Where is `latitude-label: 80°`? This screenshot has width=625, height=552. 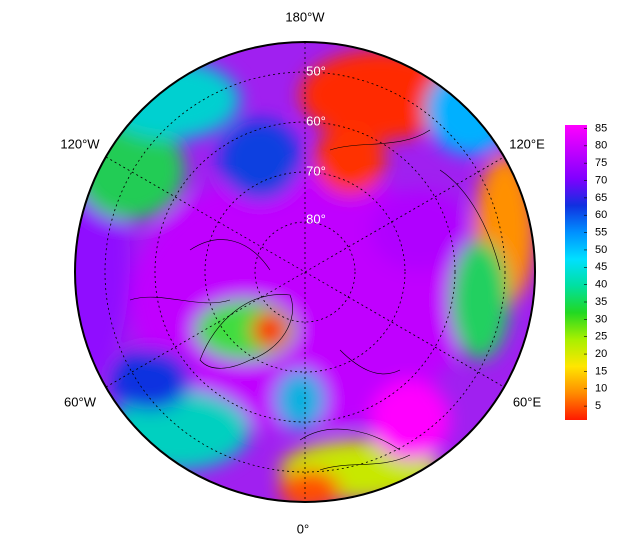
latitude-label: 80° is located at coordinates (316, 218).